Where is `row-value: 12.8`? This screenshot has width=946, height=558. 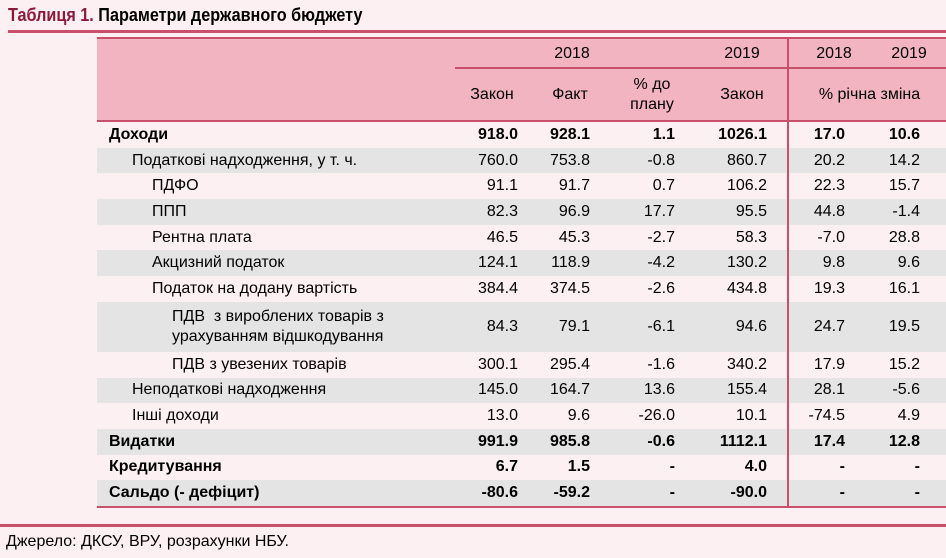
row-value: 12.8 is located at coordinates (904, 441).